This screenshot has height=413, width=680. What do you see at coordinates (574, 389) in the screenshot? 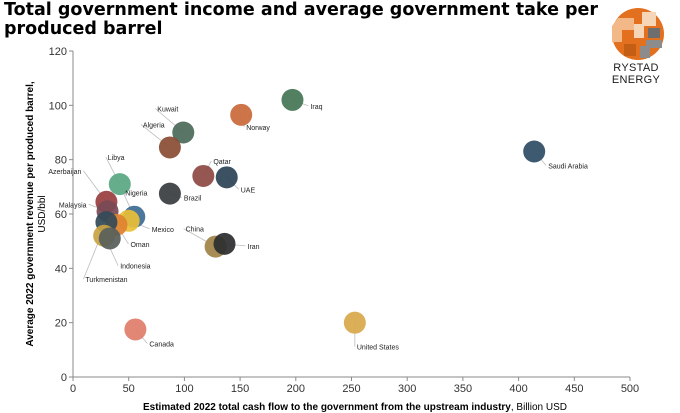
I see `x-tick-label: 450` at bounding box center [574, 389].